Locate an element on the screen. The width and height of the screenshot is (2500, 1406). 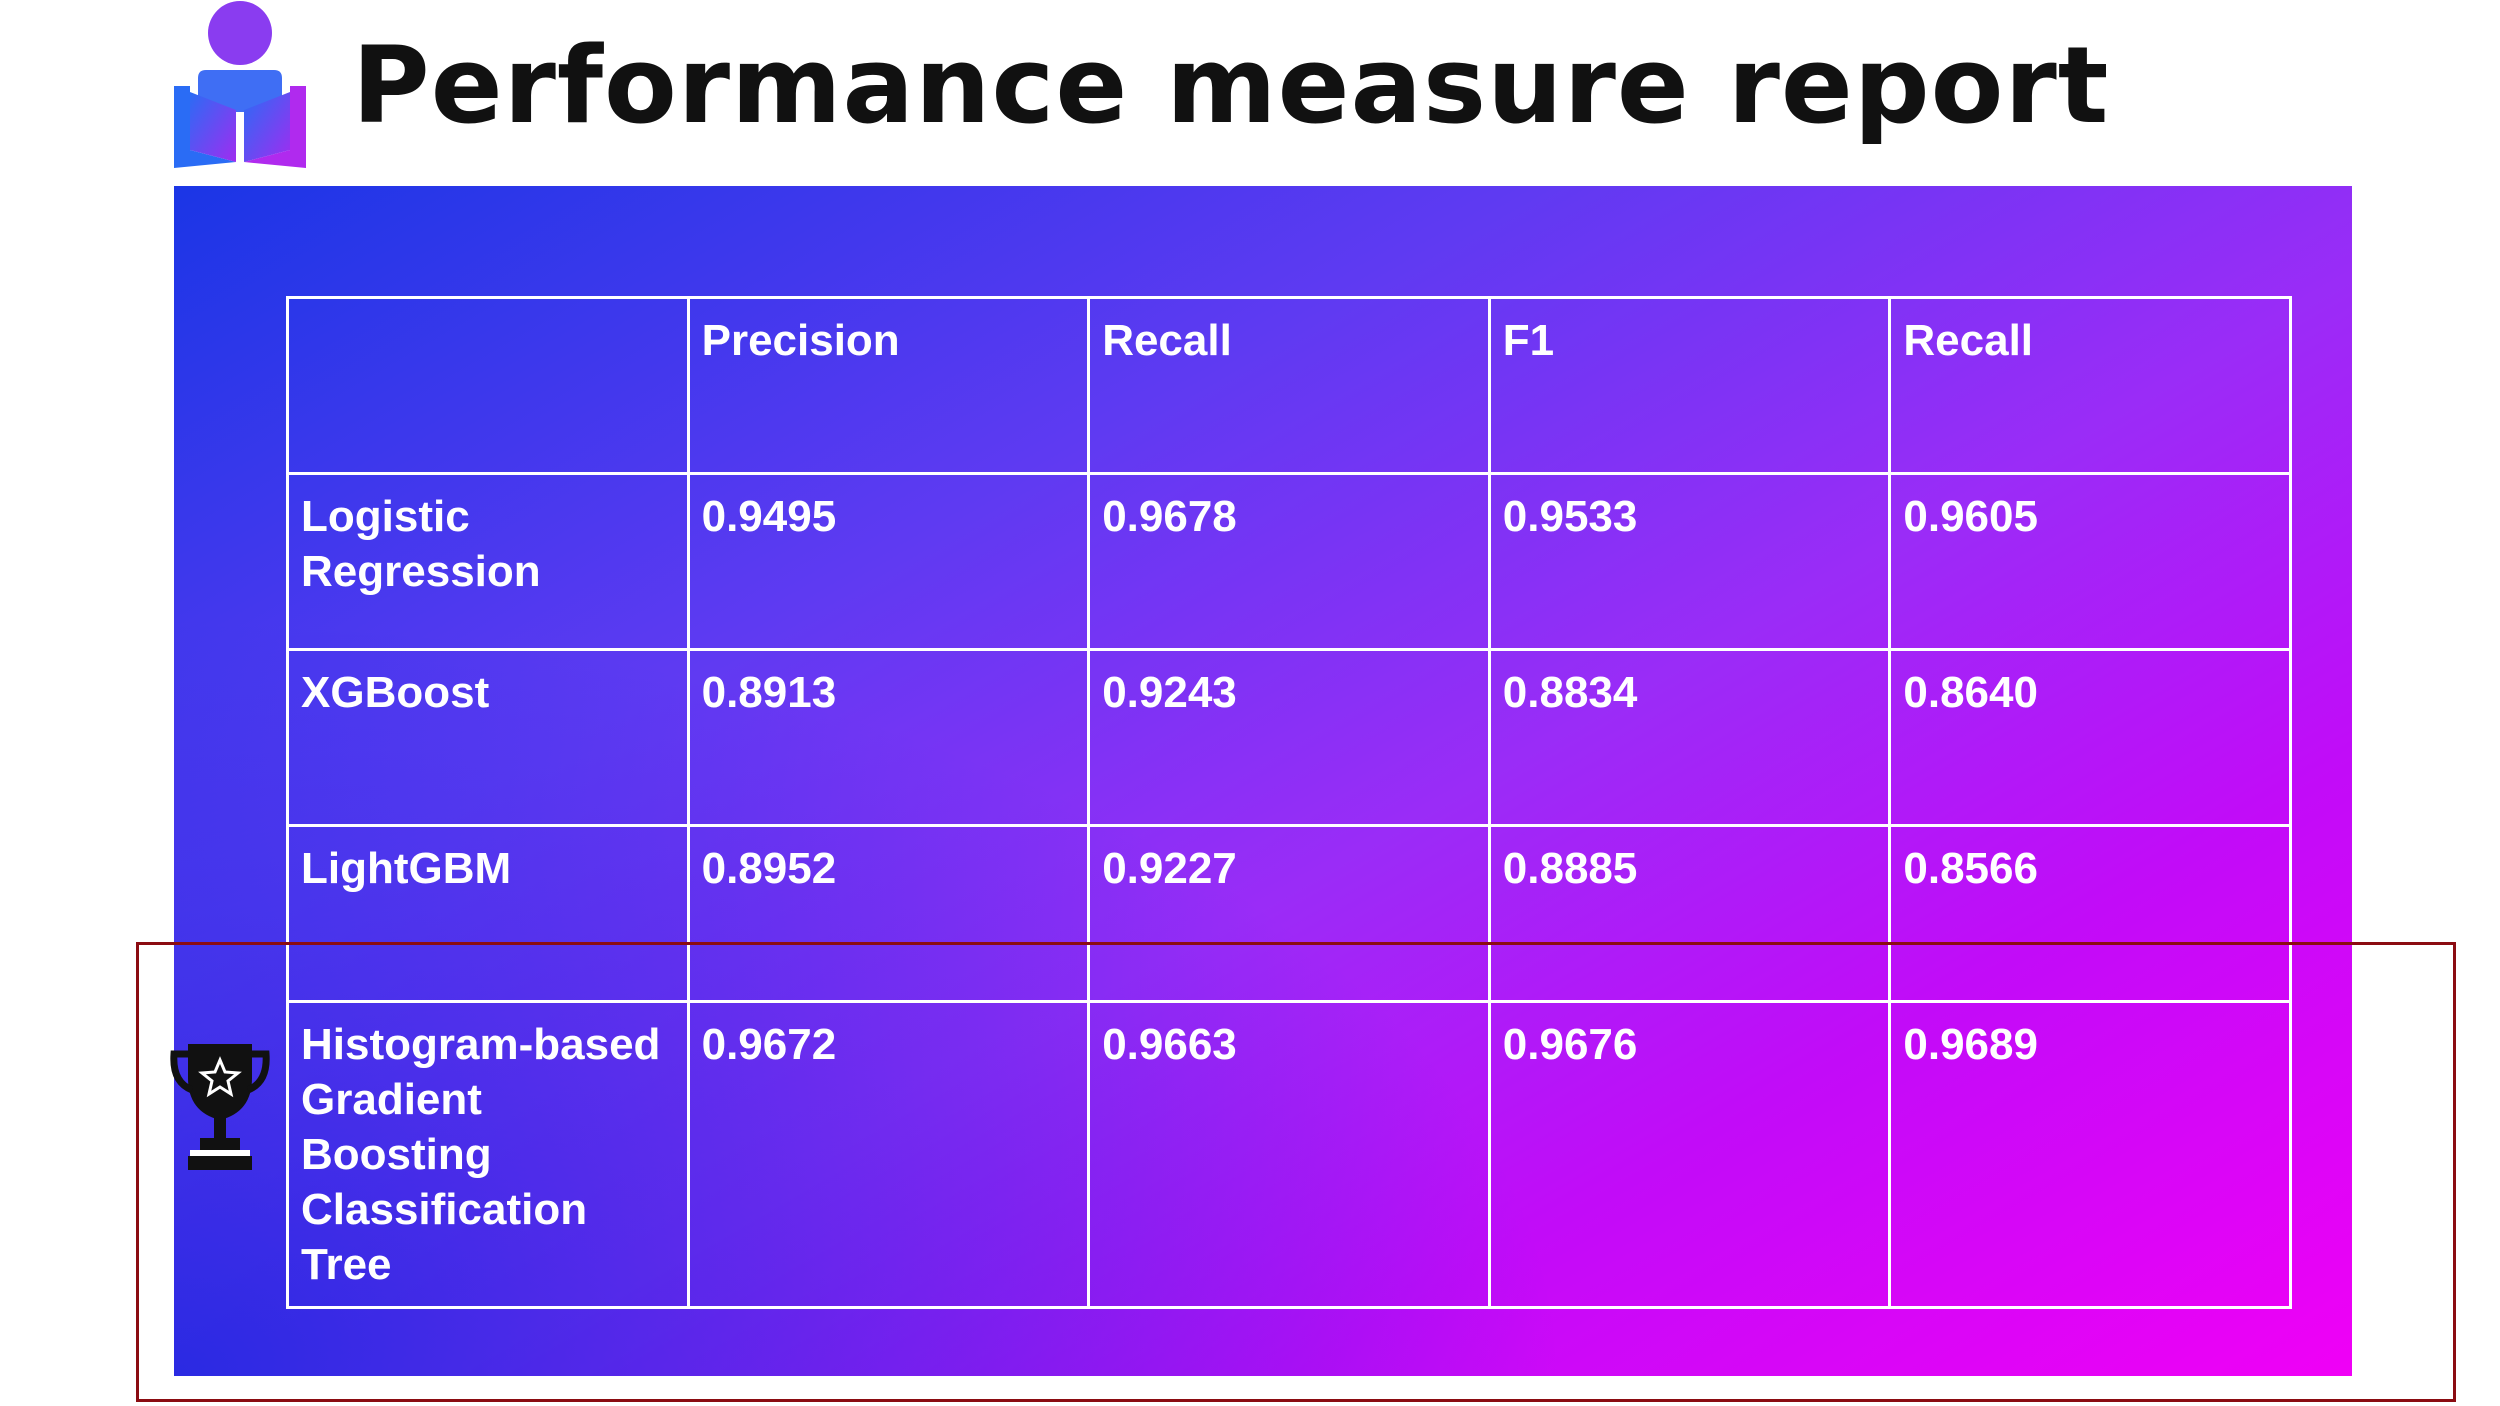
model-name-cell: Logistic Regression is located at coordinates (488, 561).